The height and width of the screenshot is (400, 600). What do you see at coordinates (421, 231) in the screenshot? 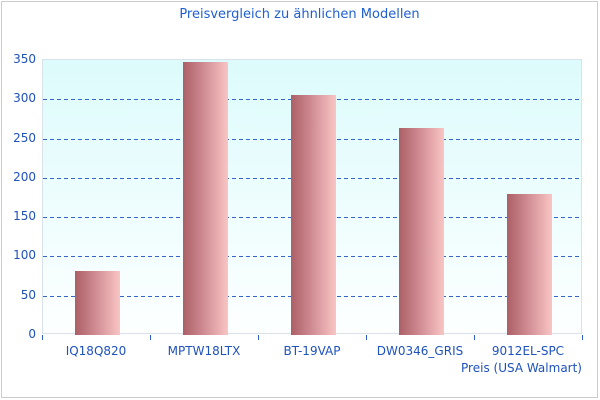
I see `bar-DW0346_GRIS` at bounding box center [421, 231].